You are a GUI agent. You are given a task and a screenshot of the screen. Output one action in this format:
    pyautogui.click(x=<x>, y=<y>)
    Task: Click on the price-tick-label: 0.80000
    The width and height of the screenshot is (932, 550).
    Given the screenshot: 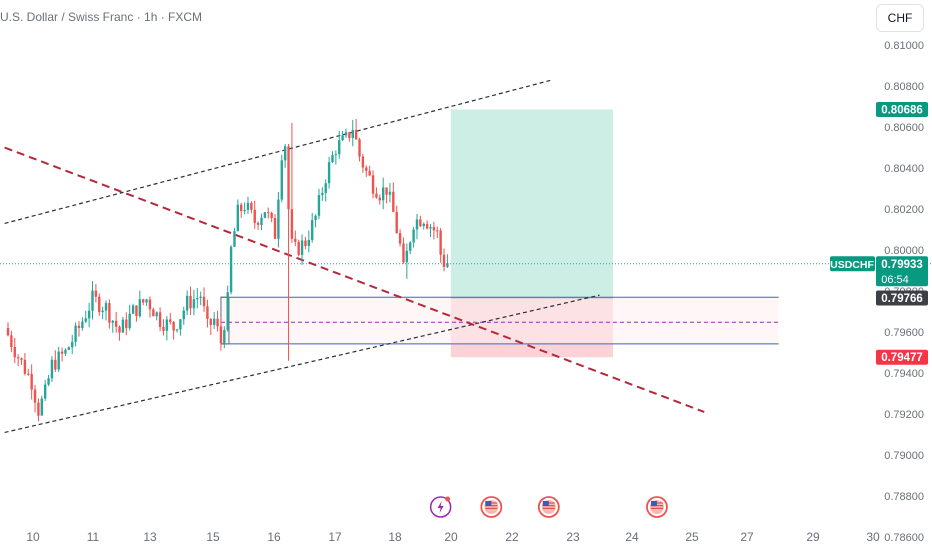 What is the action you would take?
    pyautogui.click(x=904, y=251)
    